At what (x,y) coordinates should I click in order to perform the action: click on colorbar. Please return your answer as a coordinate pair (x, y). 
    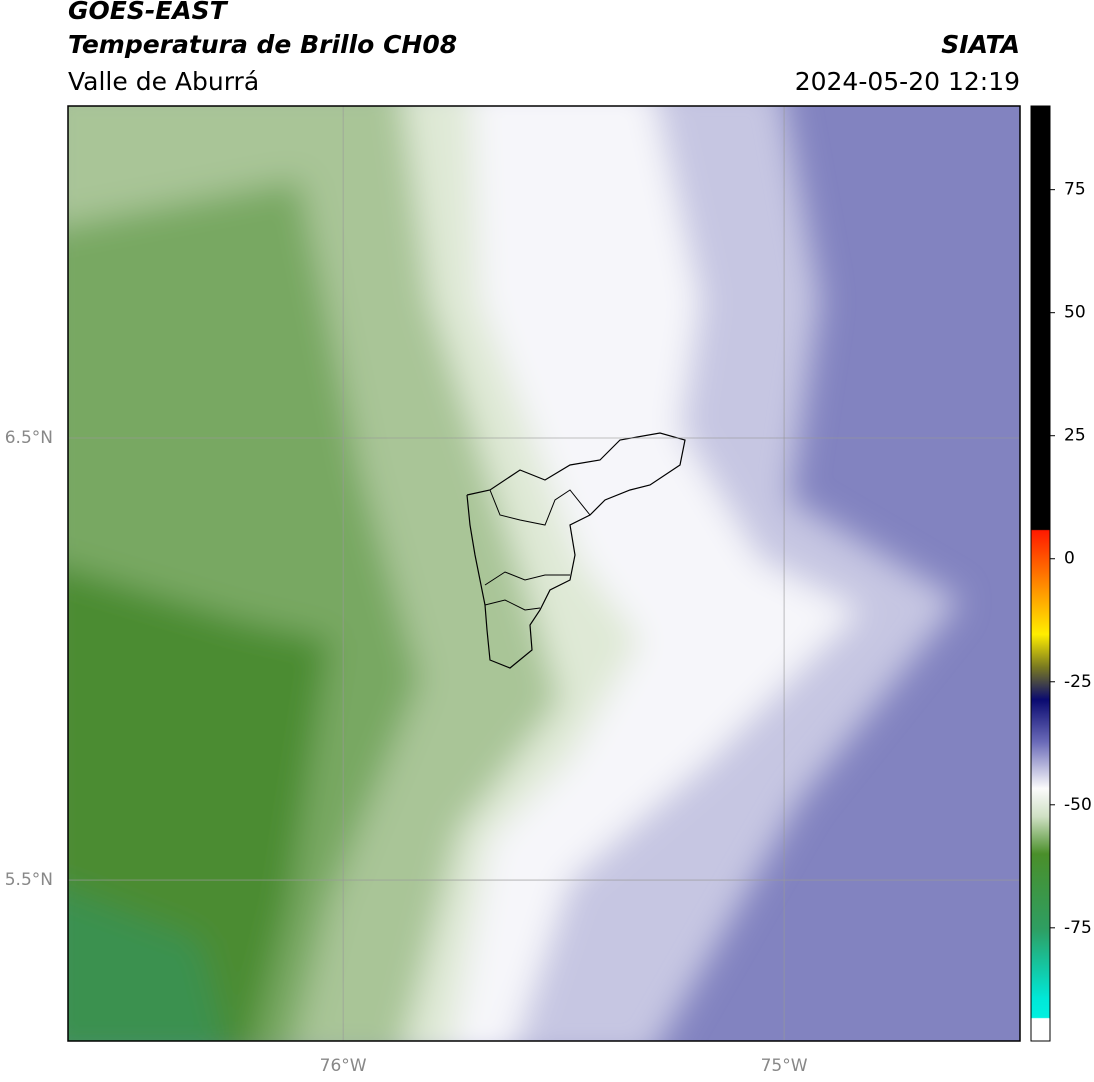
    Looking at the image, I should click on (1040, 573).